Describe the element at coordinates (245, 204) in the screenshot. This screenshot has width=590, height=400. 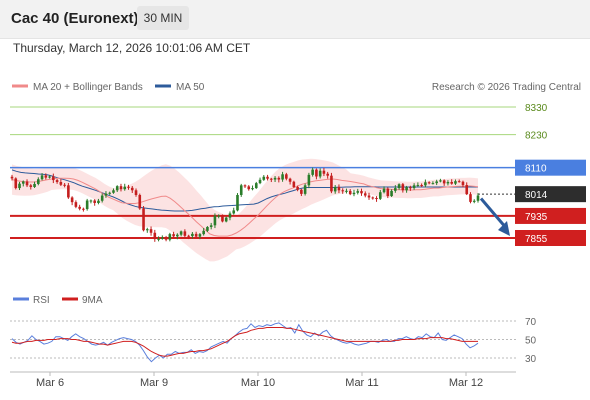
I see `candlesticks` at that location.